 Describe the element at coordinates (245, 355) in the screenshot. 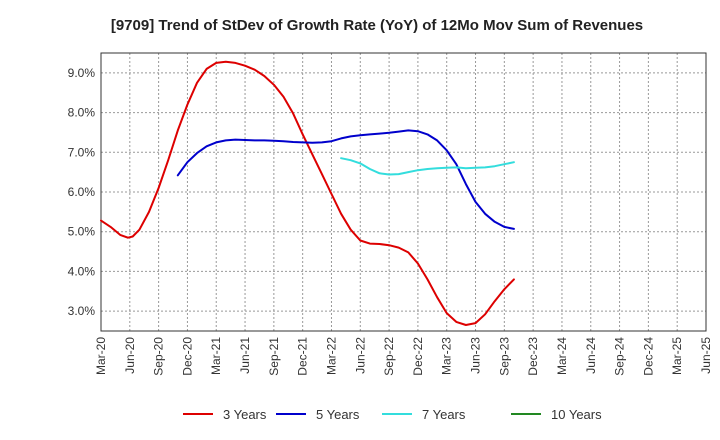

I see `x-tick-label: Jun-21` at that location.